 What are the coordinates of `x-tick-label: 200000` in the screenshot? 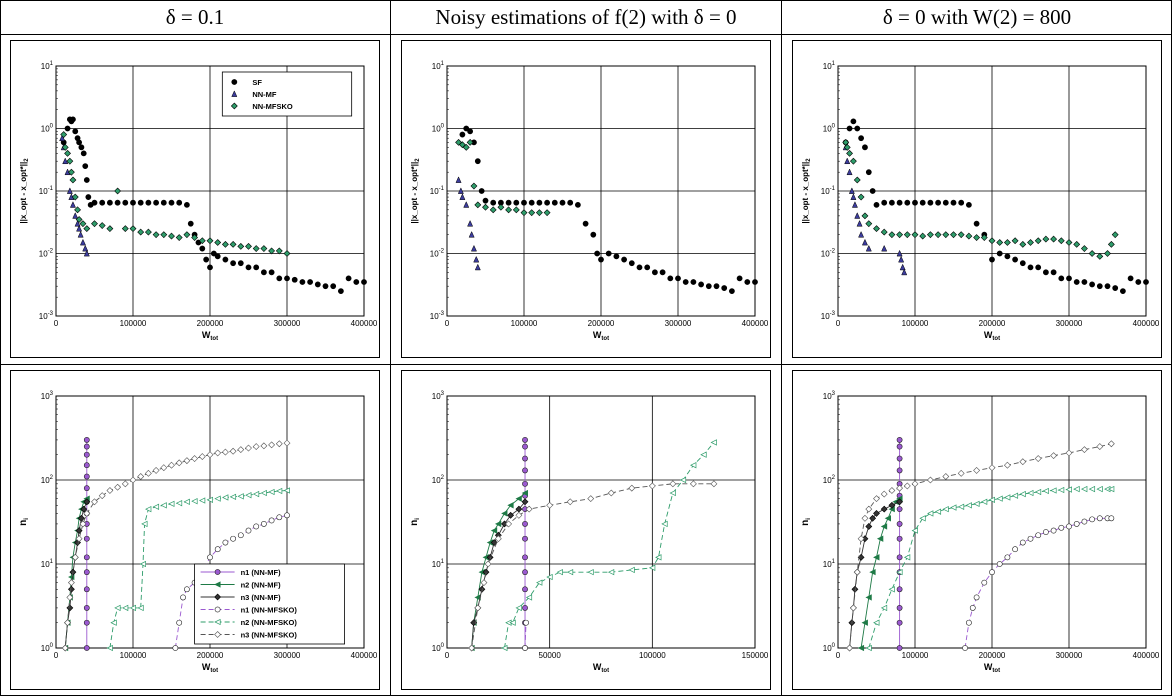 It's located at (992, 655).